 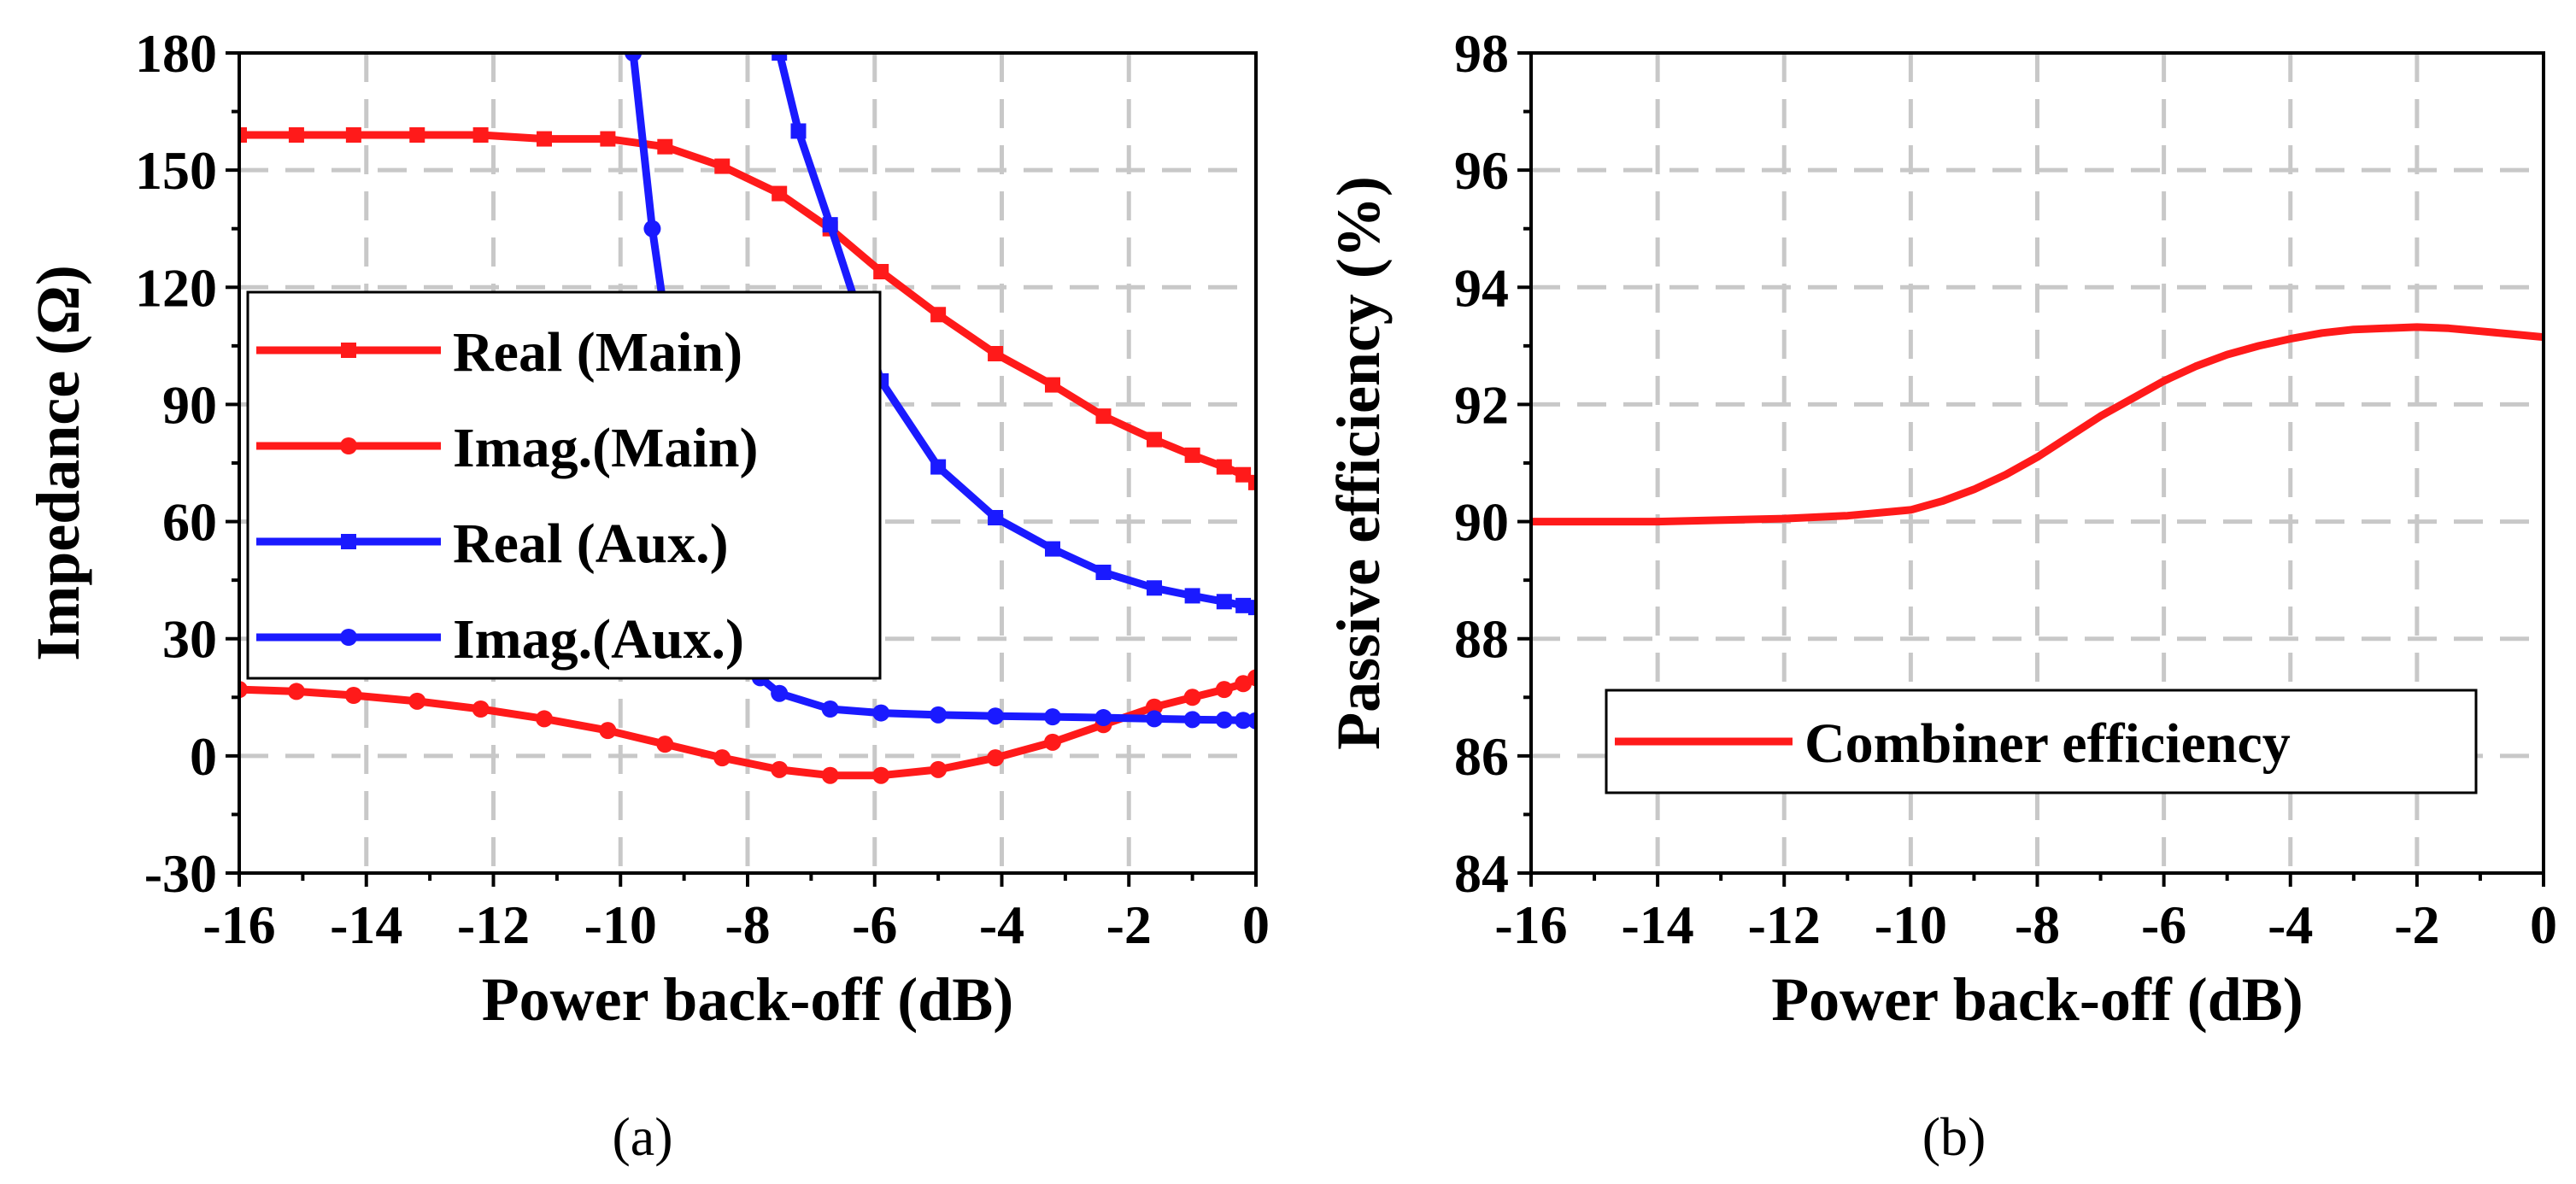 I want to click on legend-label: Combiner efficiency, so click(x=2047, y=743).